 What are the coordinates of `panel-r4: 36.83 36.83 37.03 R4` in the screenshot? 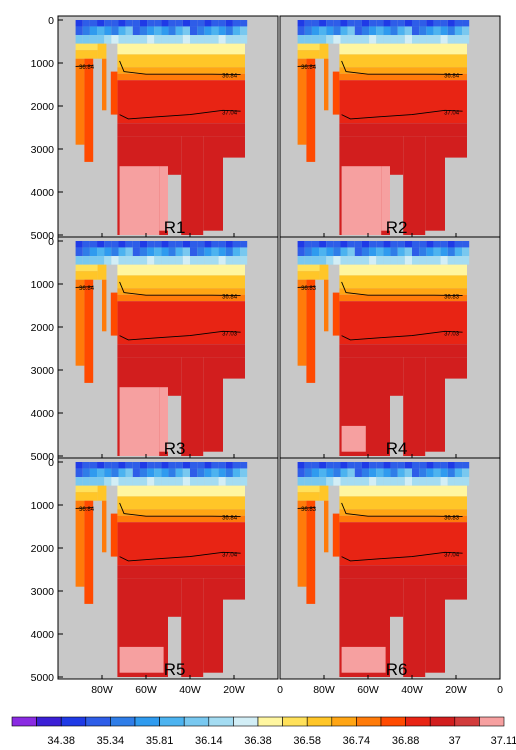 It's located at (390, 347).